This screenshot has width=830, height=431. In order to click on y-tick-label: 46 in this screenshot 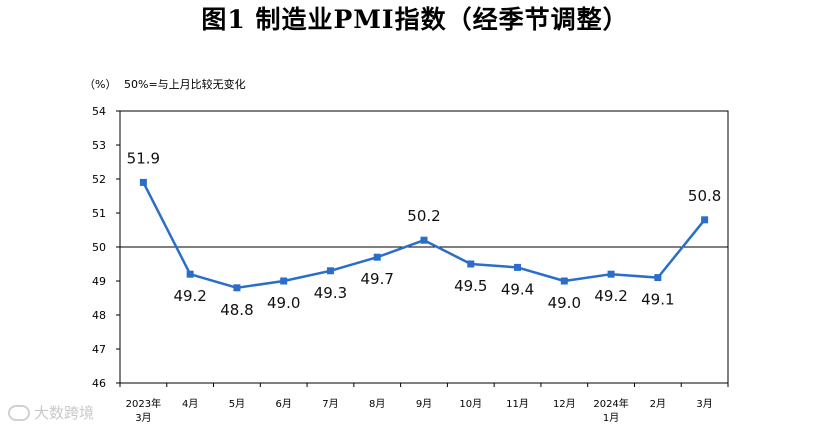, I will do `click(99, 383)`.